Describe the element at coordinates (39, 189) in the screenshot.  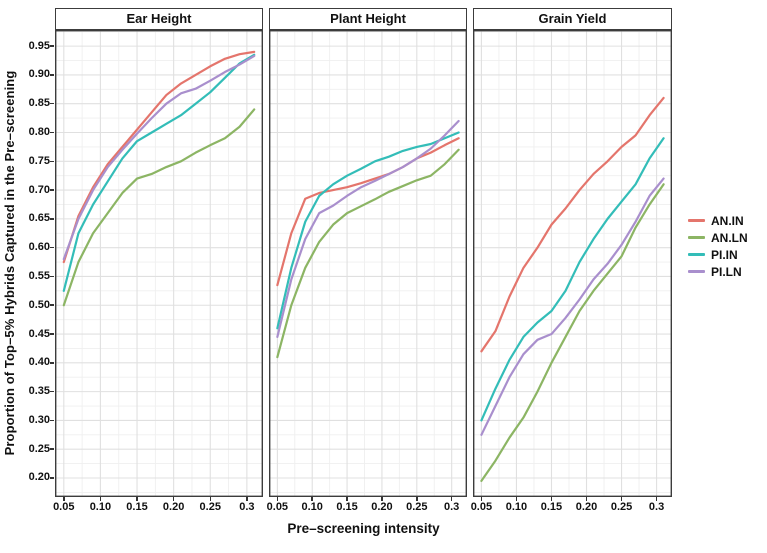
I see `y-tick-label: 0.70` at that location.